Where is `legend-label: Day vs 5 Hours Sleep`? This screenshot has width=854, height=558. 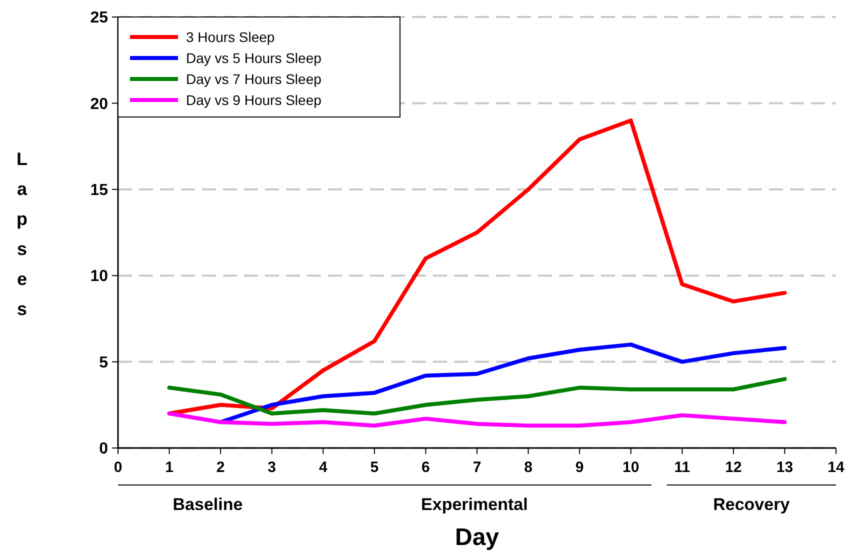
legend-label: Day vs 5 Hours Sleep is located at coordinates (254, 58).